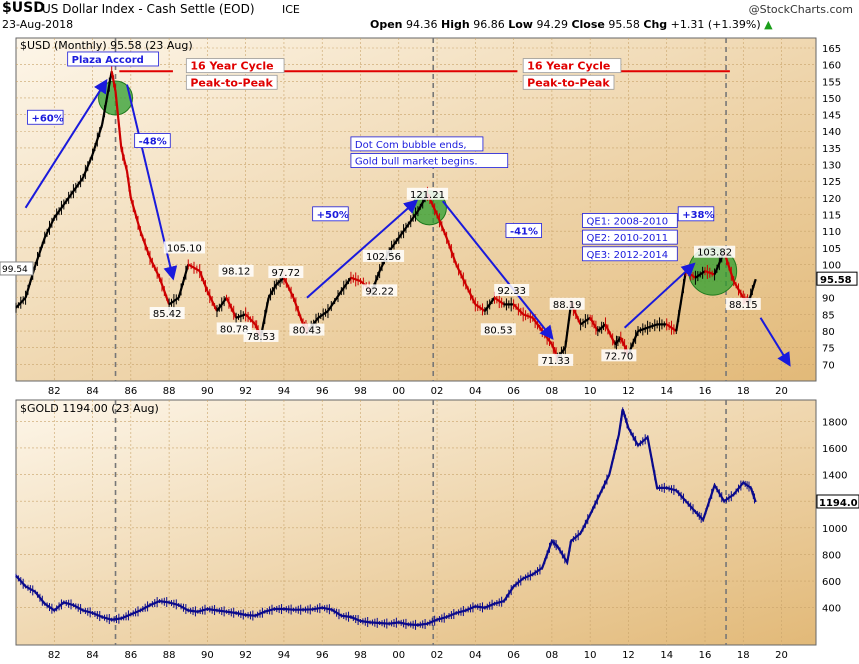  What do you see at coordinates (831, 49) in the screenshot?
I see `usd-y-tick-label: 165` at bounding box center [831, 49].